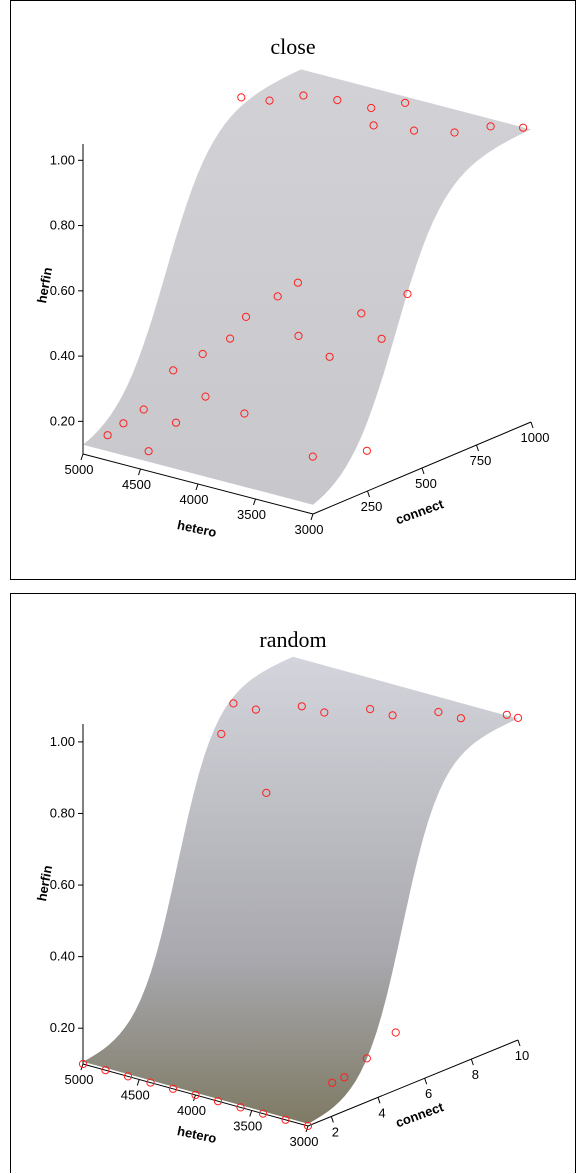 Image resolution: width=576 pixels, height=1174 pixels. I want to click on y-axis, so click(413, 1083).